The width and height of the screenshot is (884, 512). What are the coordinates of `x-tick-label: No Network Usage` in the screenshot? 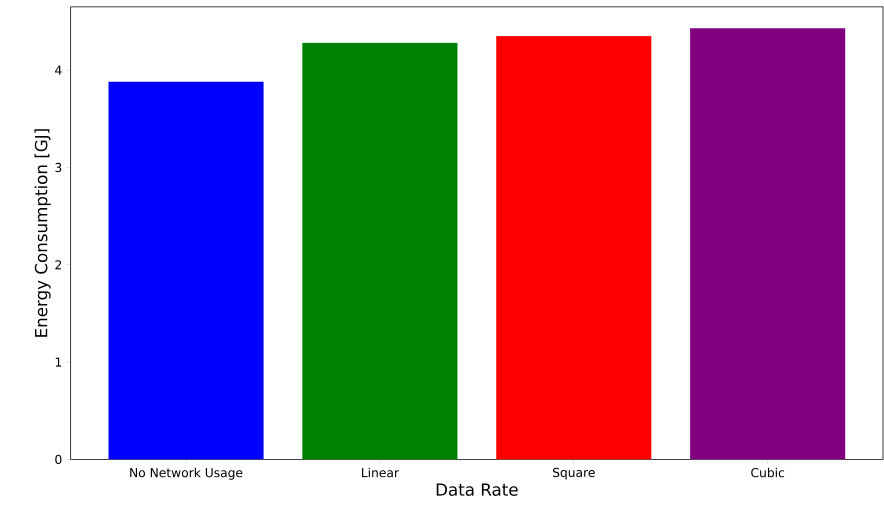 It's located at (186, 474).